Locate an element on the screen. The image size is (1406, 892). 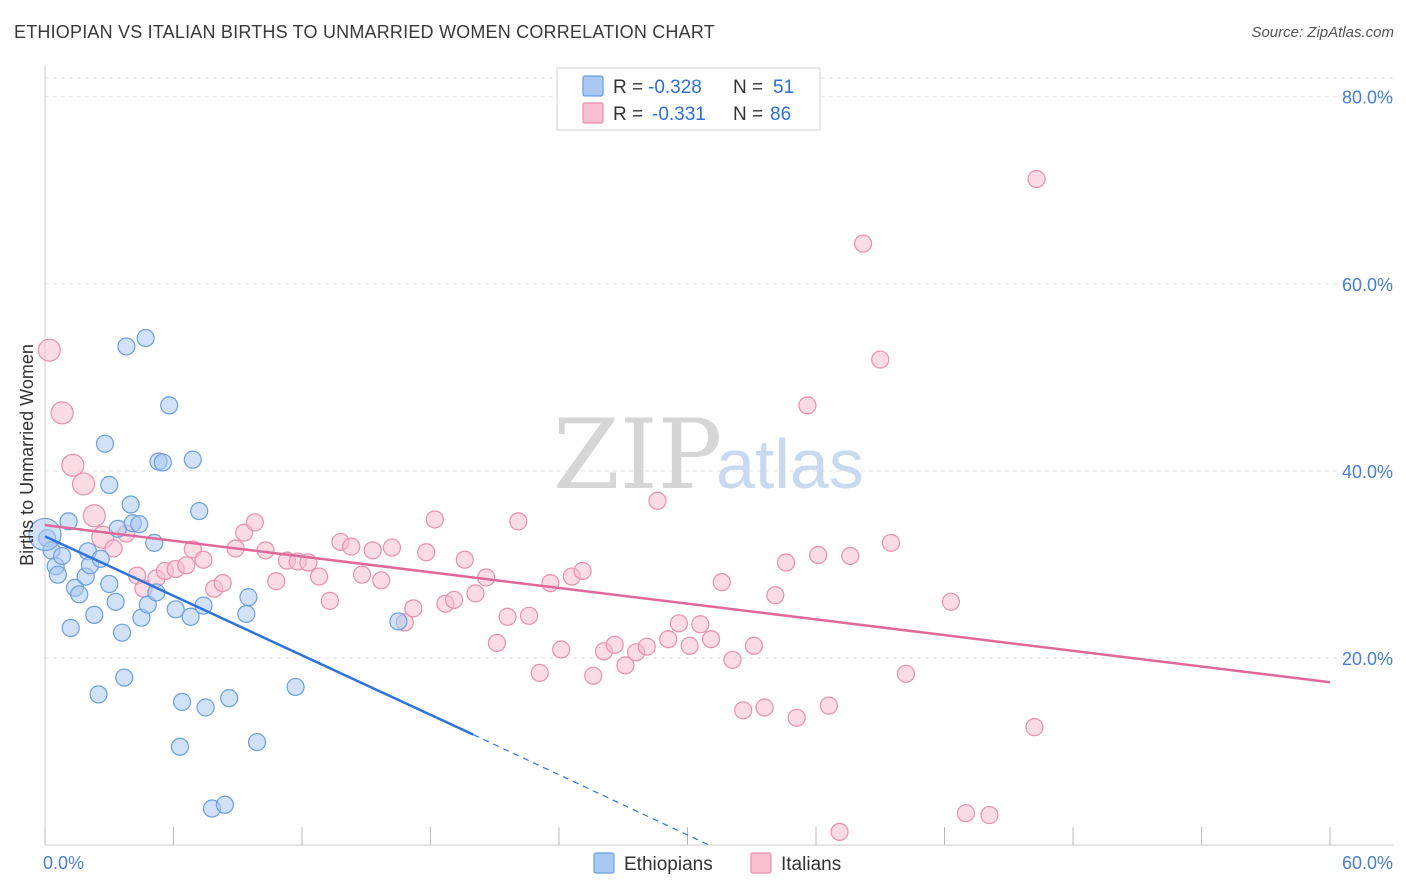
legend-r-value-italians: -0.331 is located at coordinates (679, 114).